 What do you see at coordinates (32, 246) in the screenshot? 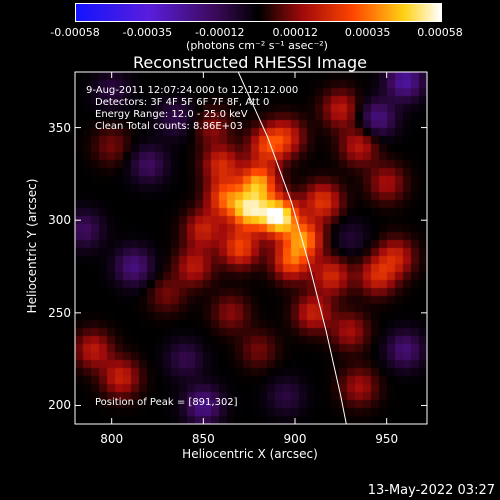
I see `y-axis-label: Heliocentric Y (arcsec)` at bounding box center [32, 246].